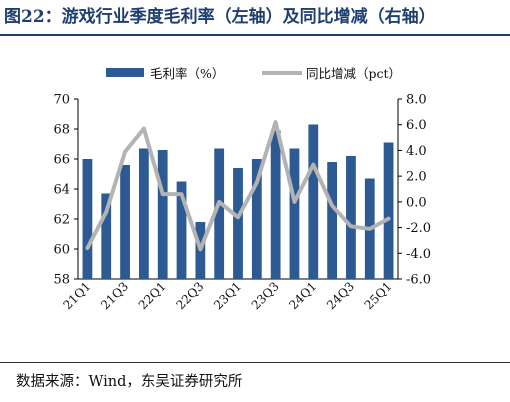 This screenshot has height=402, width=510. Describe the element at coordinates (125, 72) in the screenshot. I see `legend-swatch-bar` at that location.